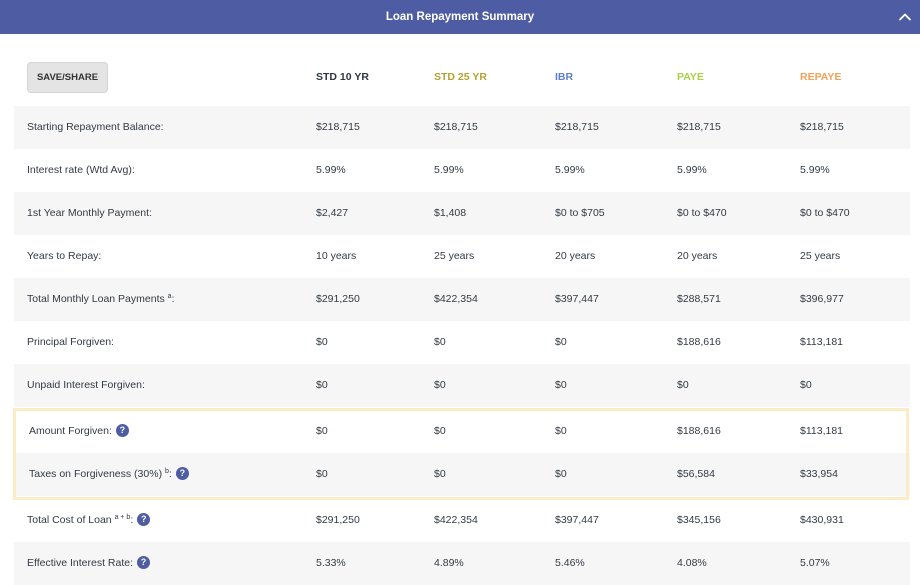  Describe the element at coordinates (122, 517) in the screenshot. I see `footnote-marker: a + b` at that location.